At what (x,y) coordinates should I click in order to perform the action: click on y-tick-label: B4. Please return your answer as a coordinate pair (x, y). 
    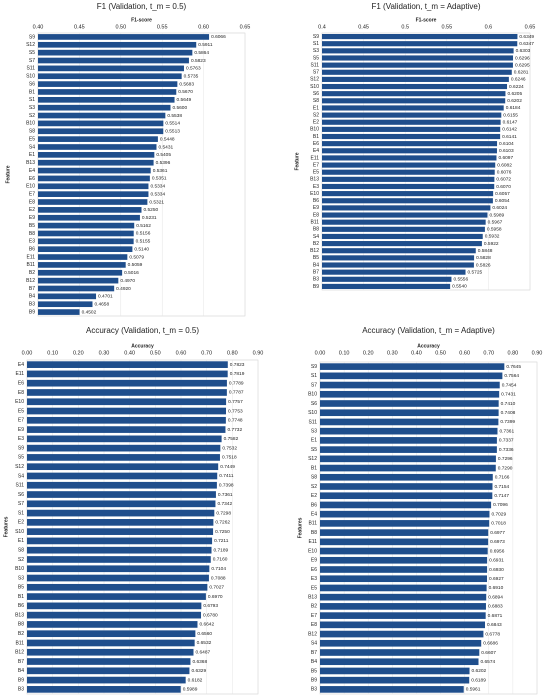
    Looking at the image, I should click on (21, 671).